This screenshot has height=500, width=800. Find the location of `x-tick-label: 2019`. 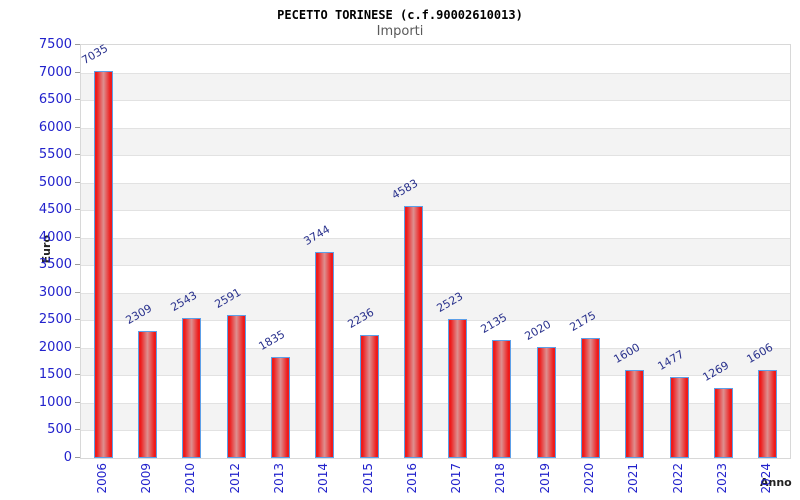

x-tick-label: 2019 is located at coordinates (544, 478).